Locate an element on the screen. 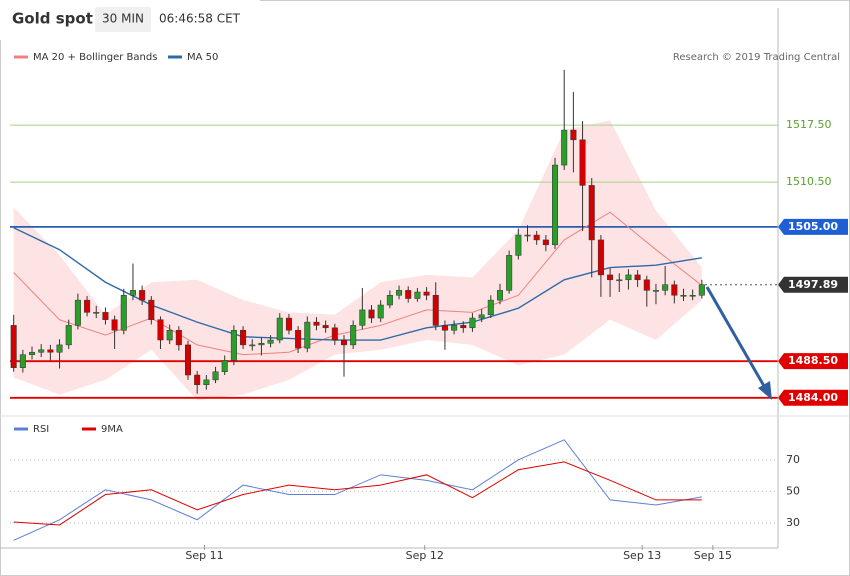 The image size is (850, 576). title: Gold spot is located at coordinates (52, 19).